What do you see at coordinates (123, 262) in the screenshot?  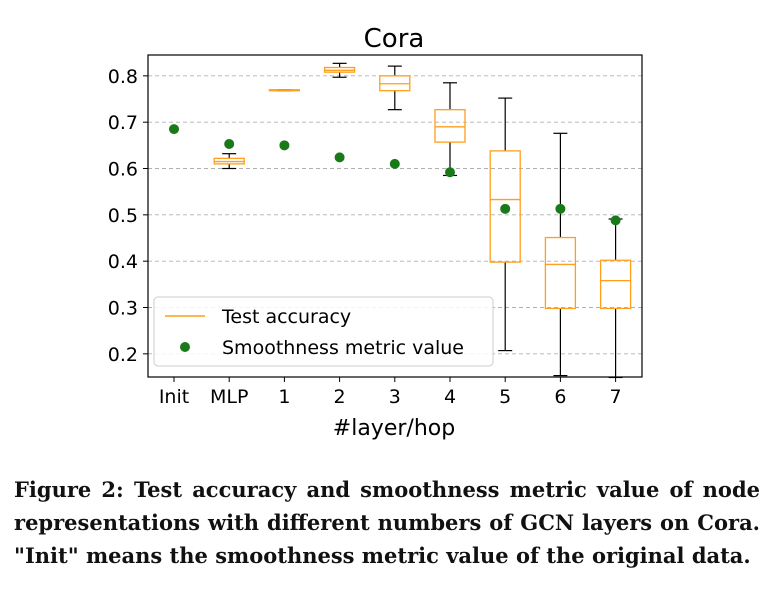 I see `y-tick-label: 0.4` at bounding box center [123, 262].